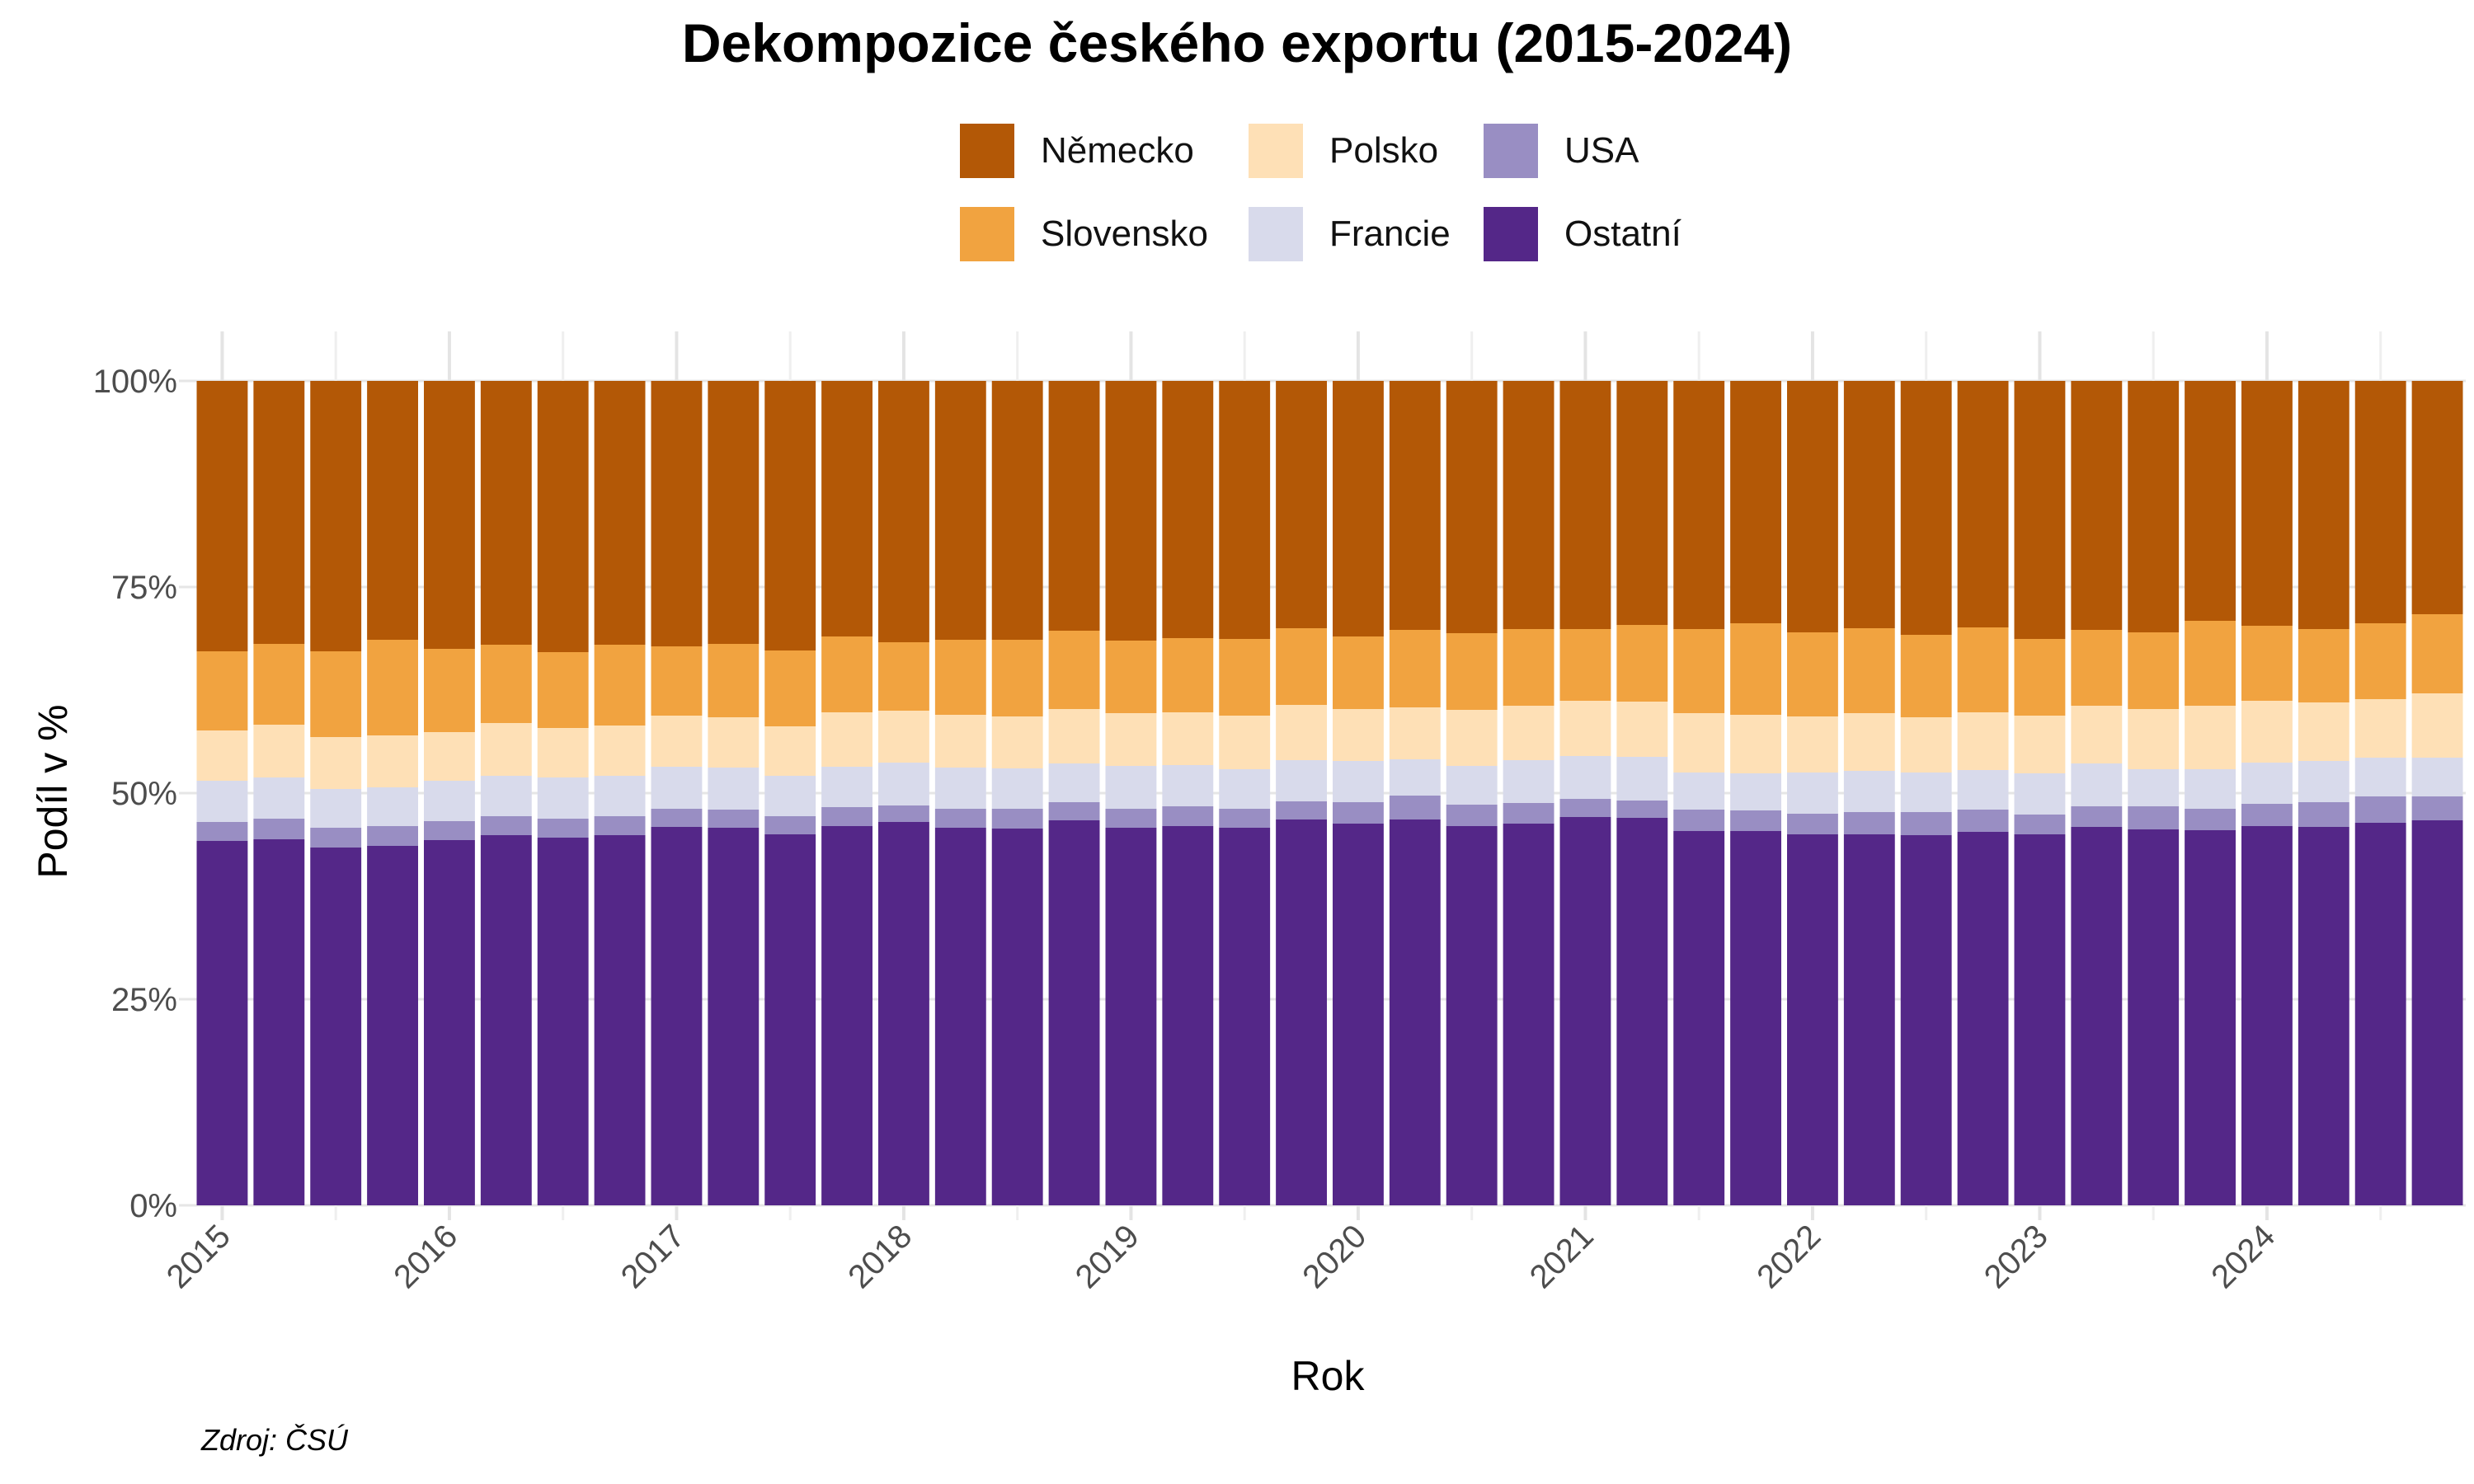 This screenshot has height=1484, width=2474. Describe the element at coordinates (1561, 151) in the screenshot. I see `legend-item: USA` at that location.